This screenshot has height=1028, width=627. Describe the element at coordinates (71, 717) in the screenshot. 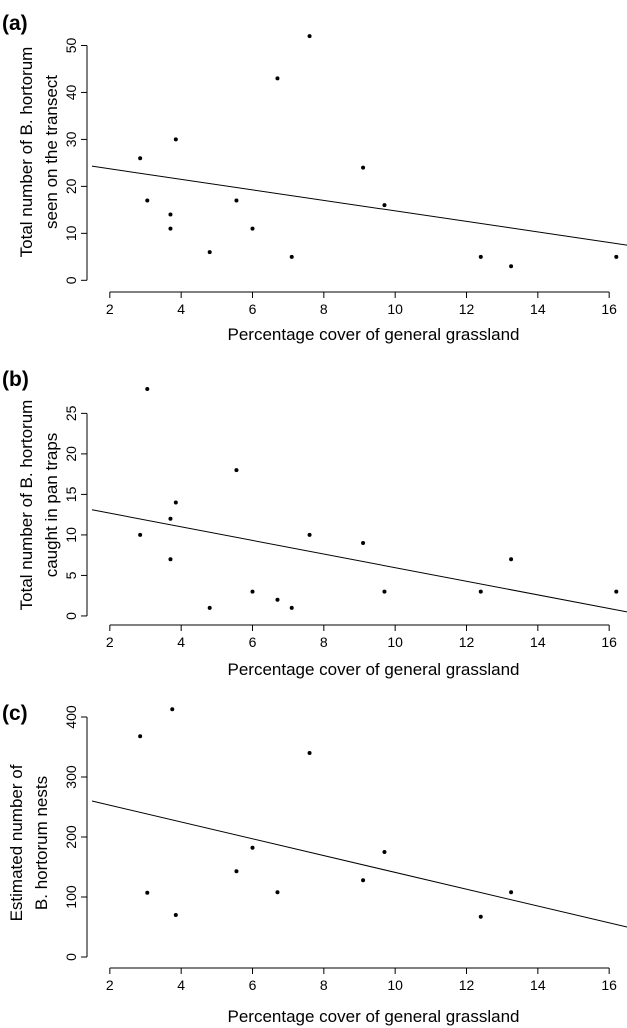

I see `y-tick-label: 400` at that location.